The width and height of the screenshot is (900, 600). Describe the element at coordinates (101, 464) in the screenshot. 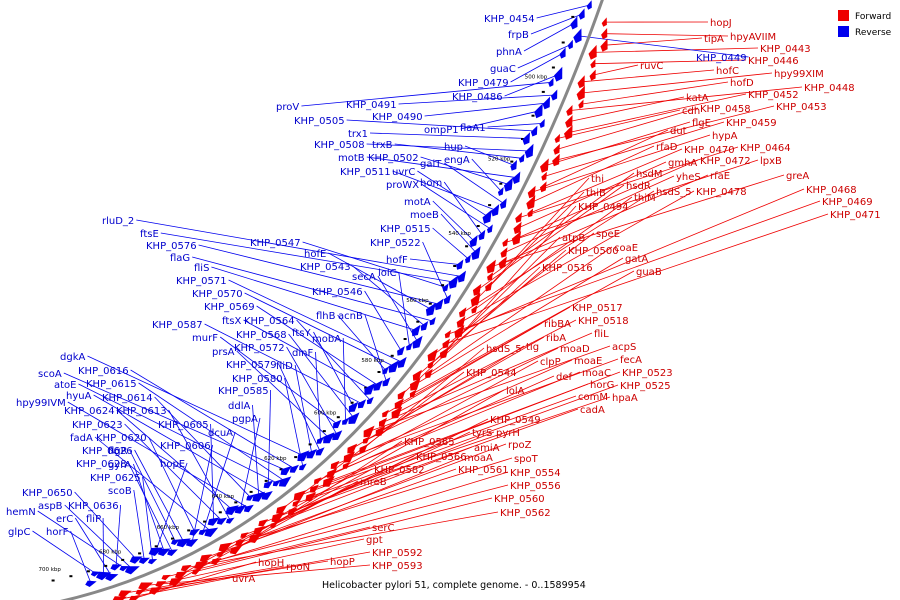

I see `gene-label: KHP_0628` at that location.